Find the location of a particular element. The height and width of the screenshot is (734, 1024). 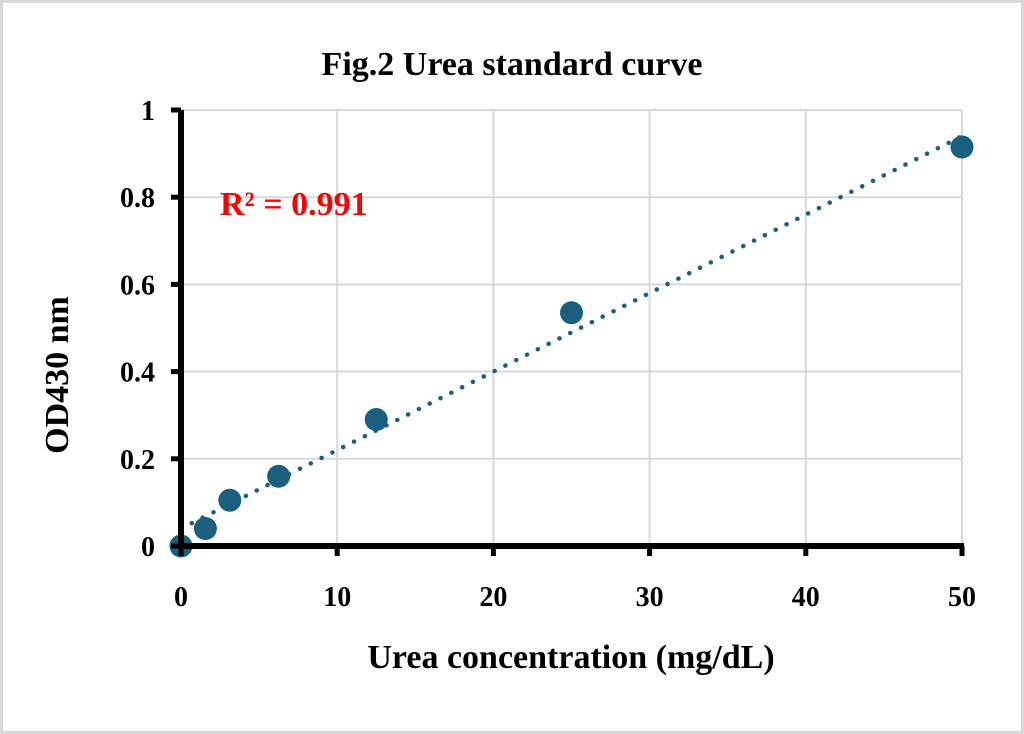

y-tick-label: 0.8 is located at coordinates (137, 198).